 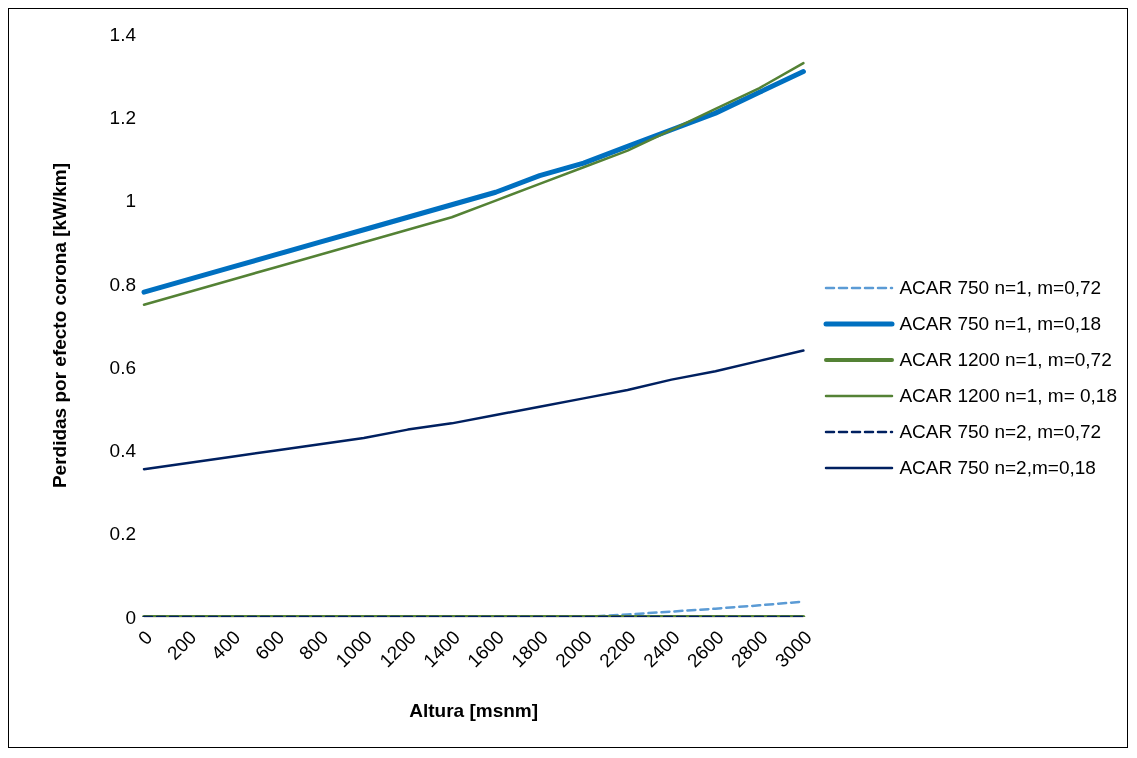 What do you see at coordinates (269, 645) in the screenshot?
I see `x-tick-label: 600` at bounding box center [269, 645].